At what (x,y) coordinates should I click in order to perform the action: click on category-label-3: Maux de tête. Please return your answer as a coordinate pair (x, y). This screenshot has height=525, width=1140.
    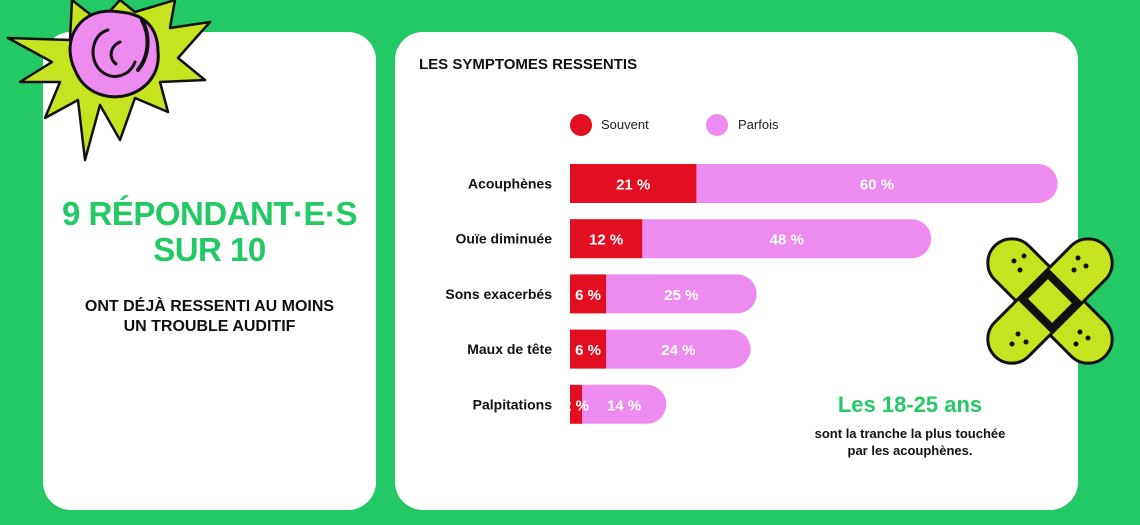
    Looking at the image, I should click on (509, 349).